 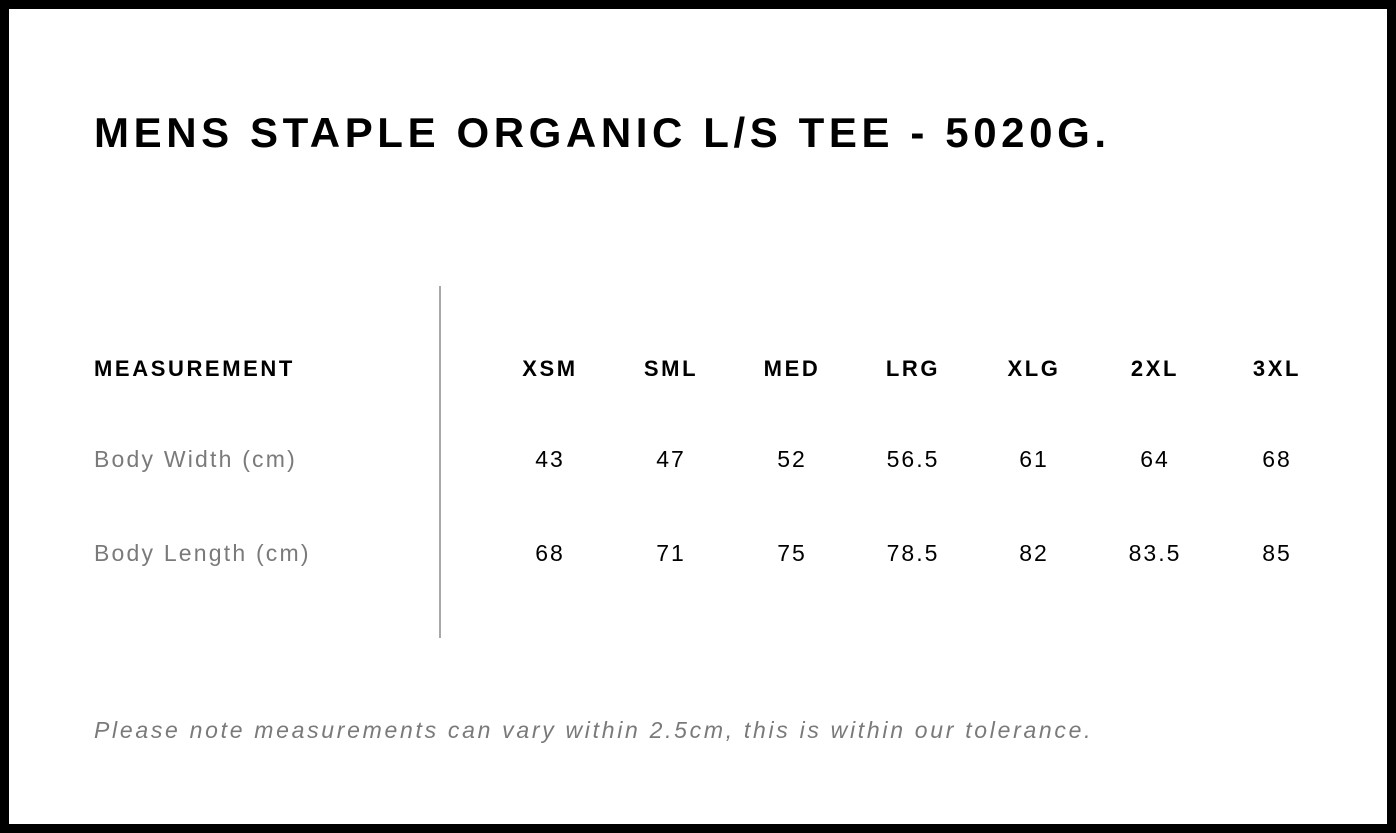 I want to click on size-header-med: MED, so click(x=792, y=368).